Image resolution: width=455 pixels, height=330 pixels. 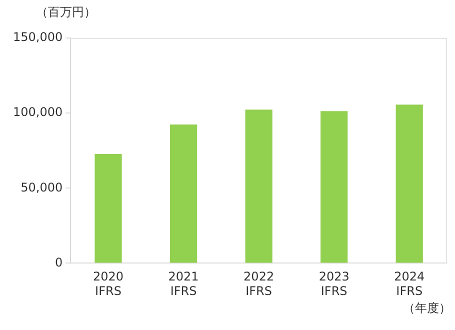 I want to click on y-tick-label: 50,000, so click(x=41, y=187).